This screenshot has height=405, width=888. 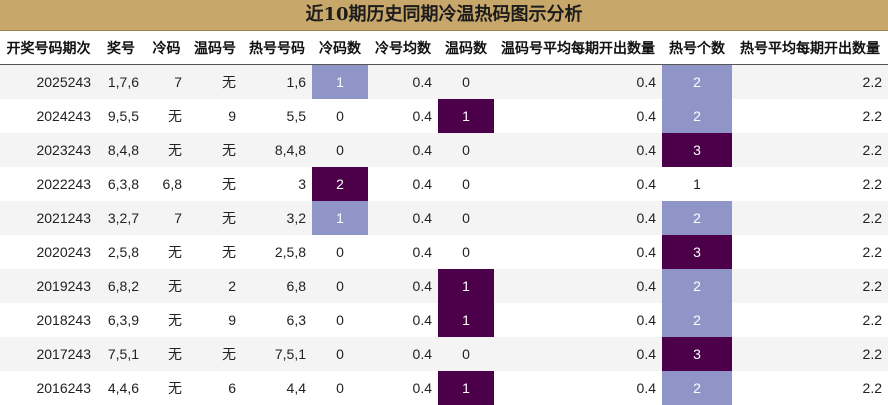 I want to click on page-title: 近10期历史同期冷温热码图示分析, so click(x=444, y=15).